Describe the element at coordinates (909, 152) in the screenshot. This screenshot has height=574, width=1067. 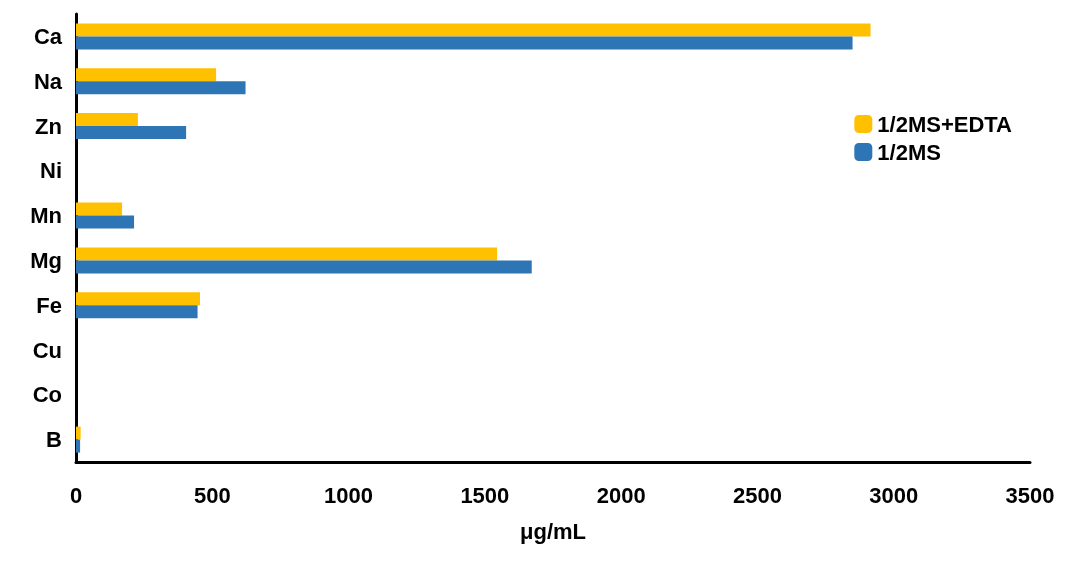
I see `legend-label: 1/2MS` at that location.